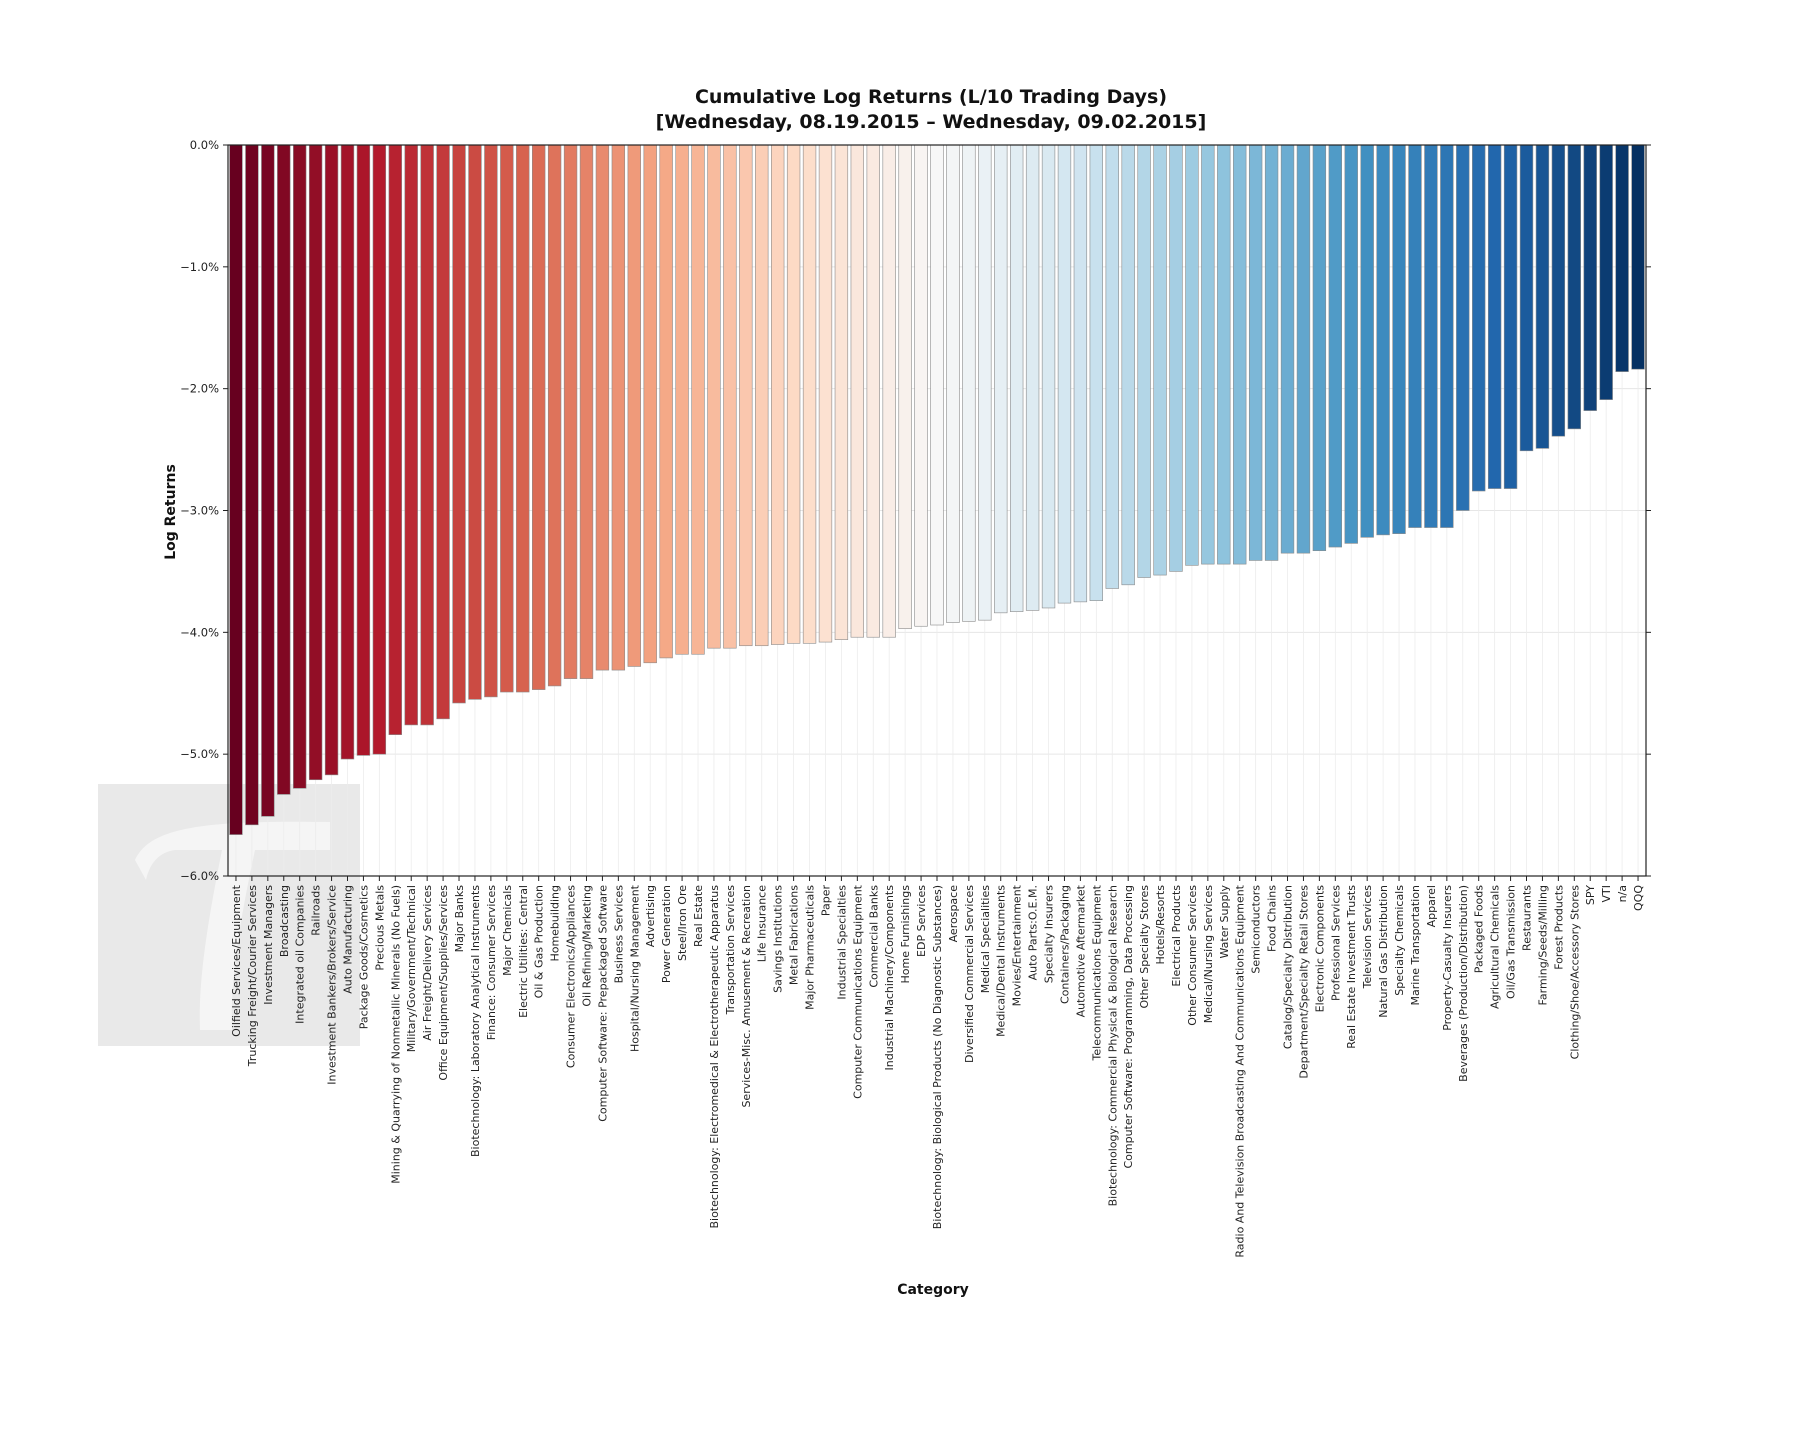  What do you see at coordinates (1001, 961) in the screenshot?
I see `category-label: Medical/Dental Instruments` at bounding box center [1001, 961].